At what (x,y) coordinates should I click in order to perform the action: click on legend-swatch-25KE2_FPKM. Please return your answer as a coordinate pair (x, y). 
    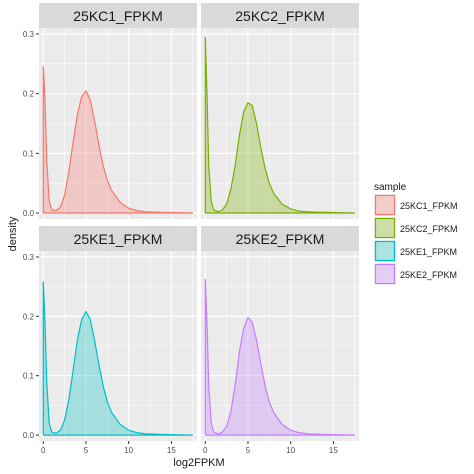
    Looking at the image, I should click on (385, 274).